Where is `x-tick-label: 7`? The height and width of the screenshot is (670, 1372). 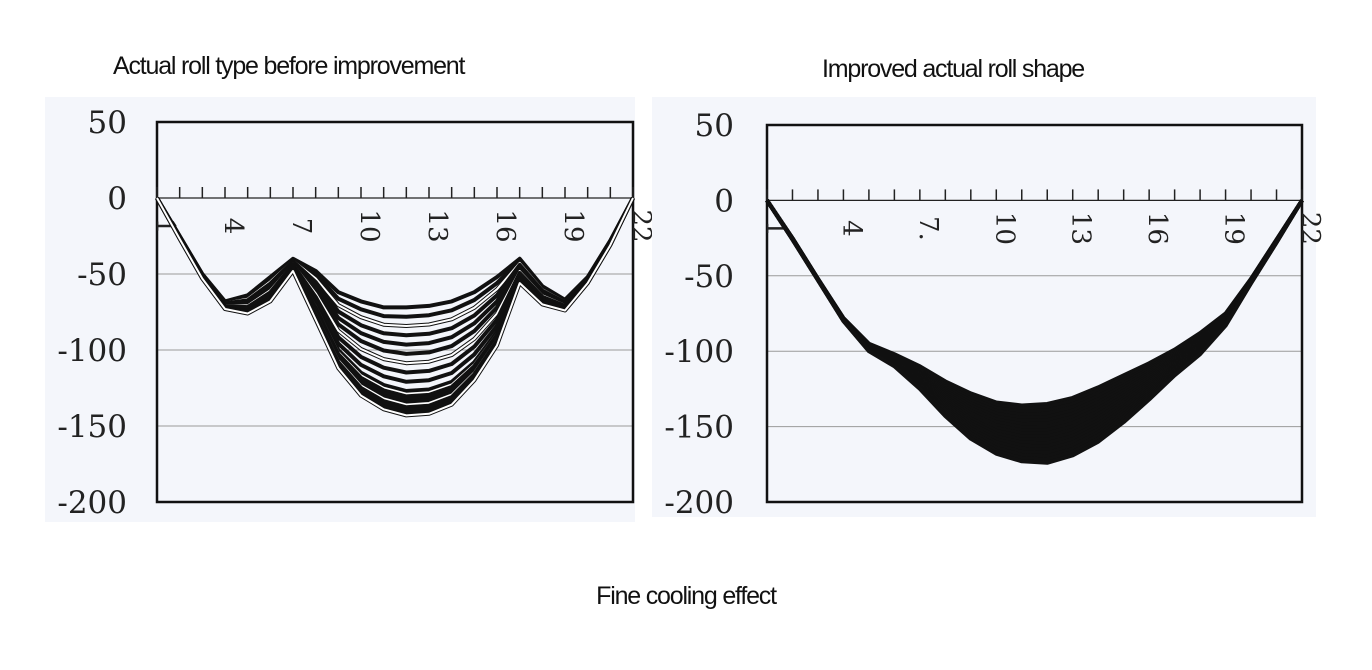
x-tick-label: 7 is located at coordinates (301, 226).